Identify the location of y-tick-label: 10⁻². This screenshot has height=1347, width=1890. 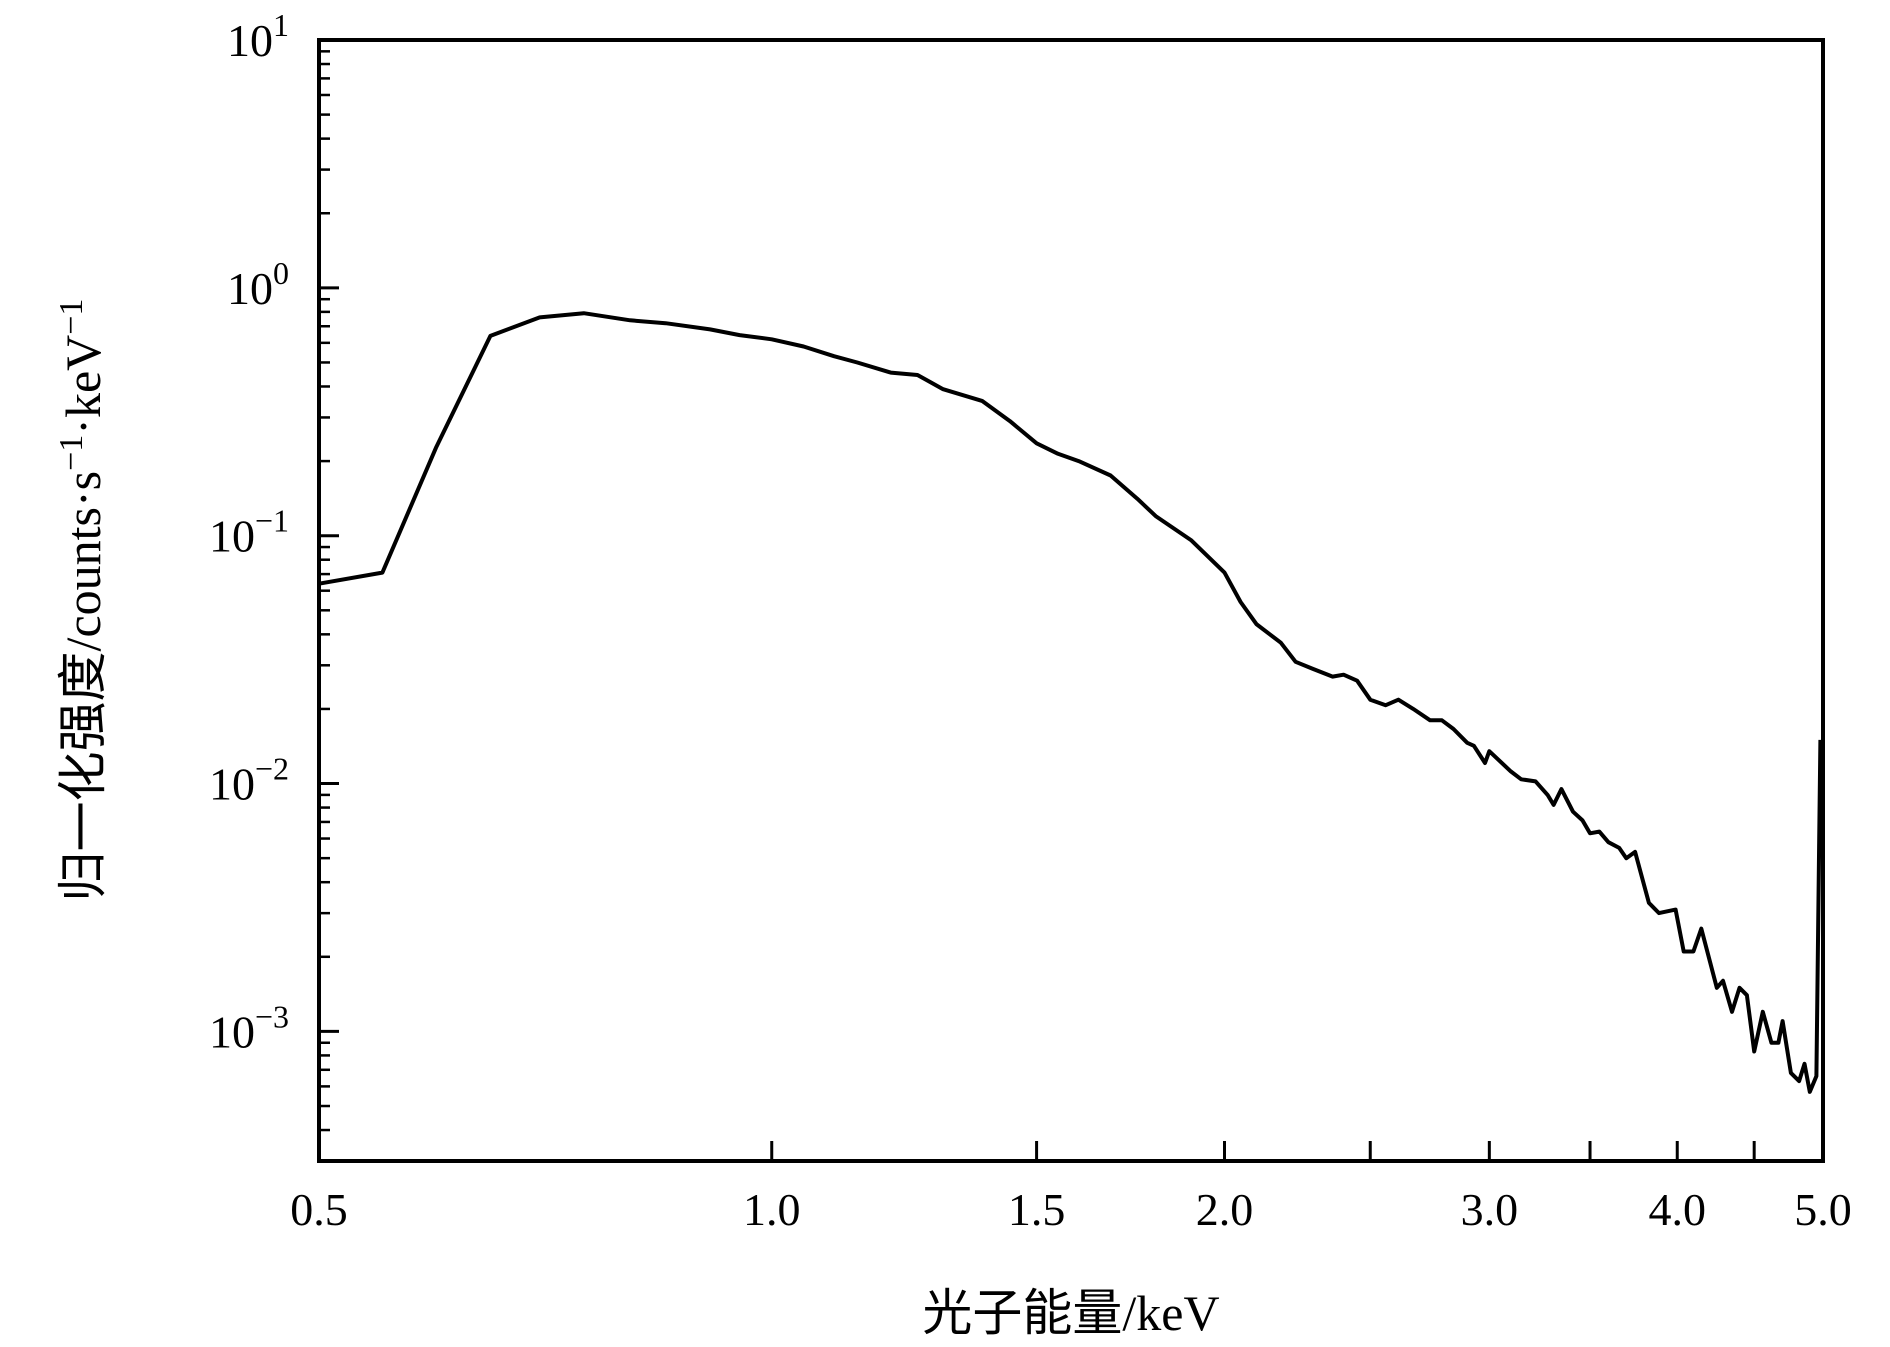
(249, 780).